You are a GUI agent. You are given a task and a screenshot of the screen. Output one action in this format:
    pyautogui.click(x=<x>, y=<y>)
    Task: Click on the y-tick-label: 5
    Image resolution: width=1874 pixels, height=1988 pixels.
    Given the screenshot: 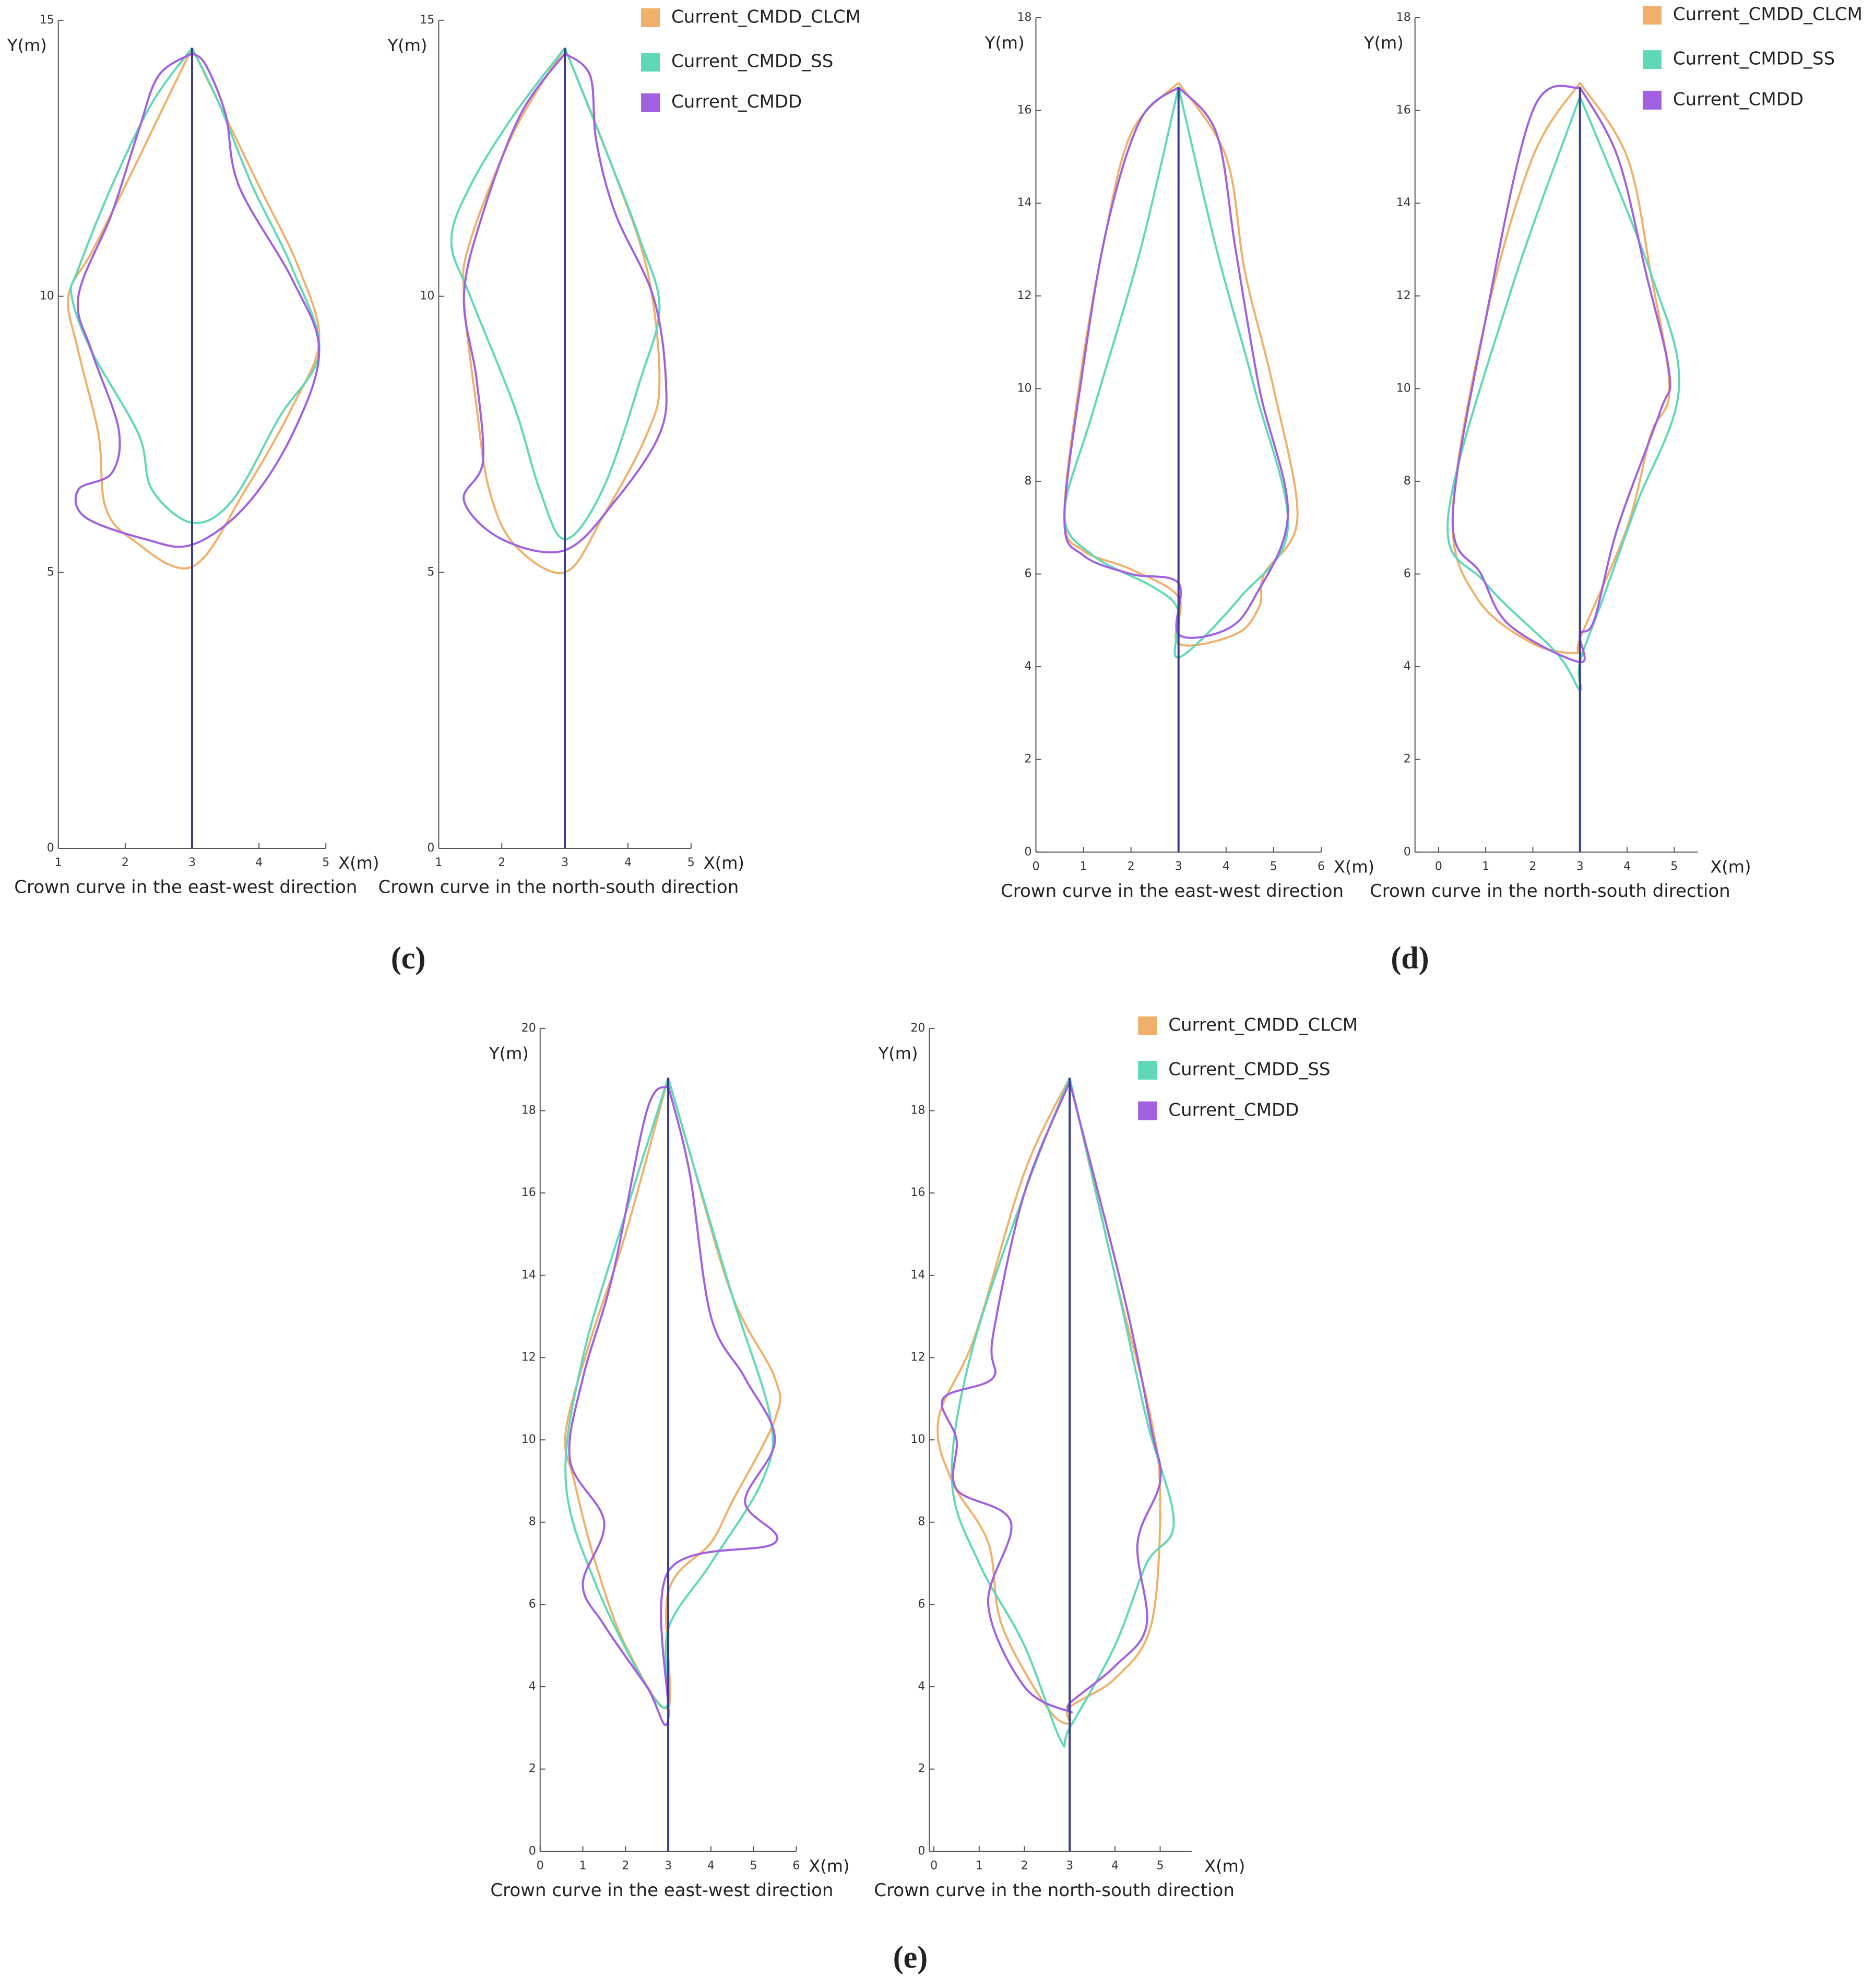 What is the action you would take?
    pyautogui.click(x=430, y=571)
    